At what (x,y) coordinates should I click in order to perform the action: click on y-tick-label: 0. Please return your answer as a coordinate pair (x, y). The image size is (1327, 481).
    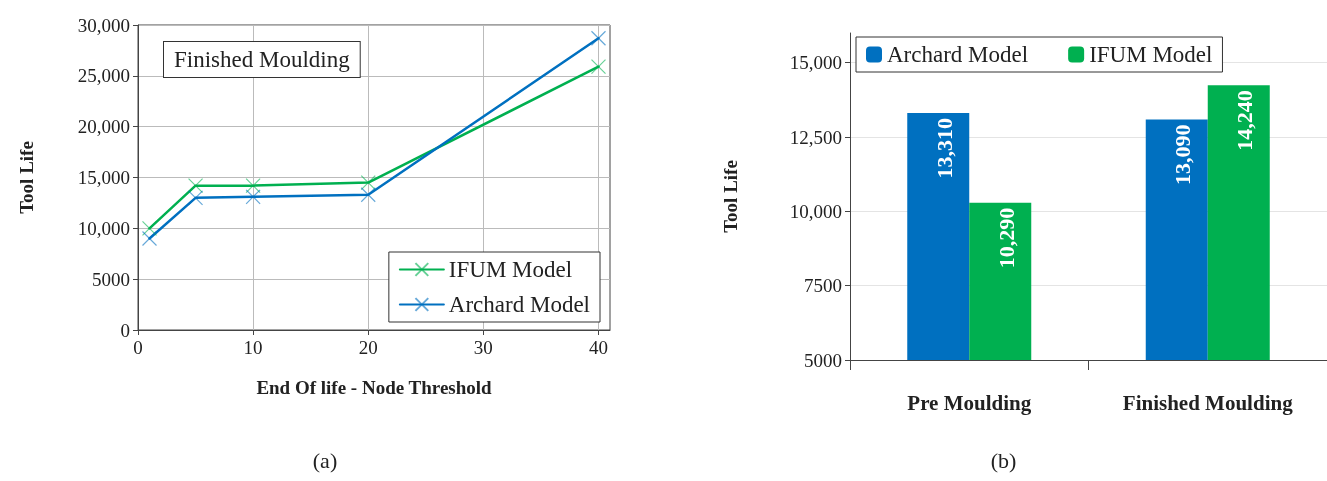
    Looking at the image, I should click on (125, 330).